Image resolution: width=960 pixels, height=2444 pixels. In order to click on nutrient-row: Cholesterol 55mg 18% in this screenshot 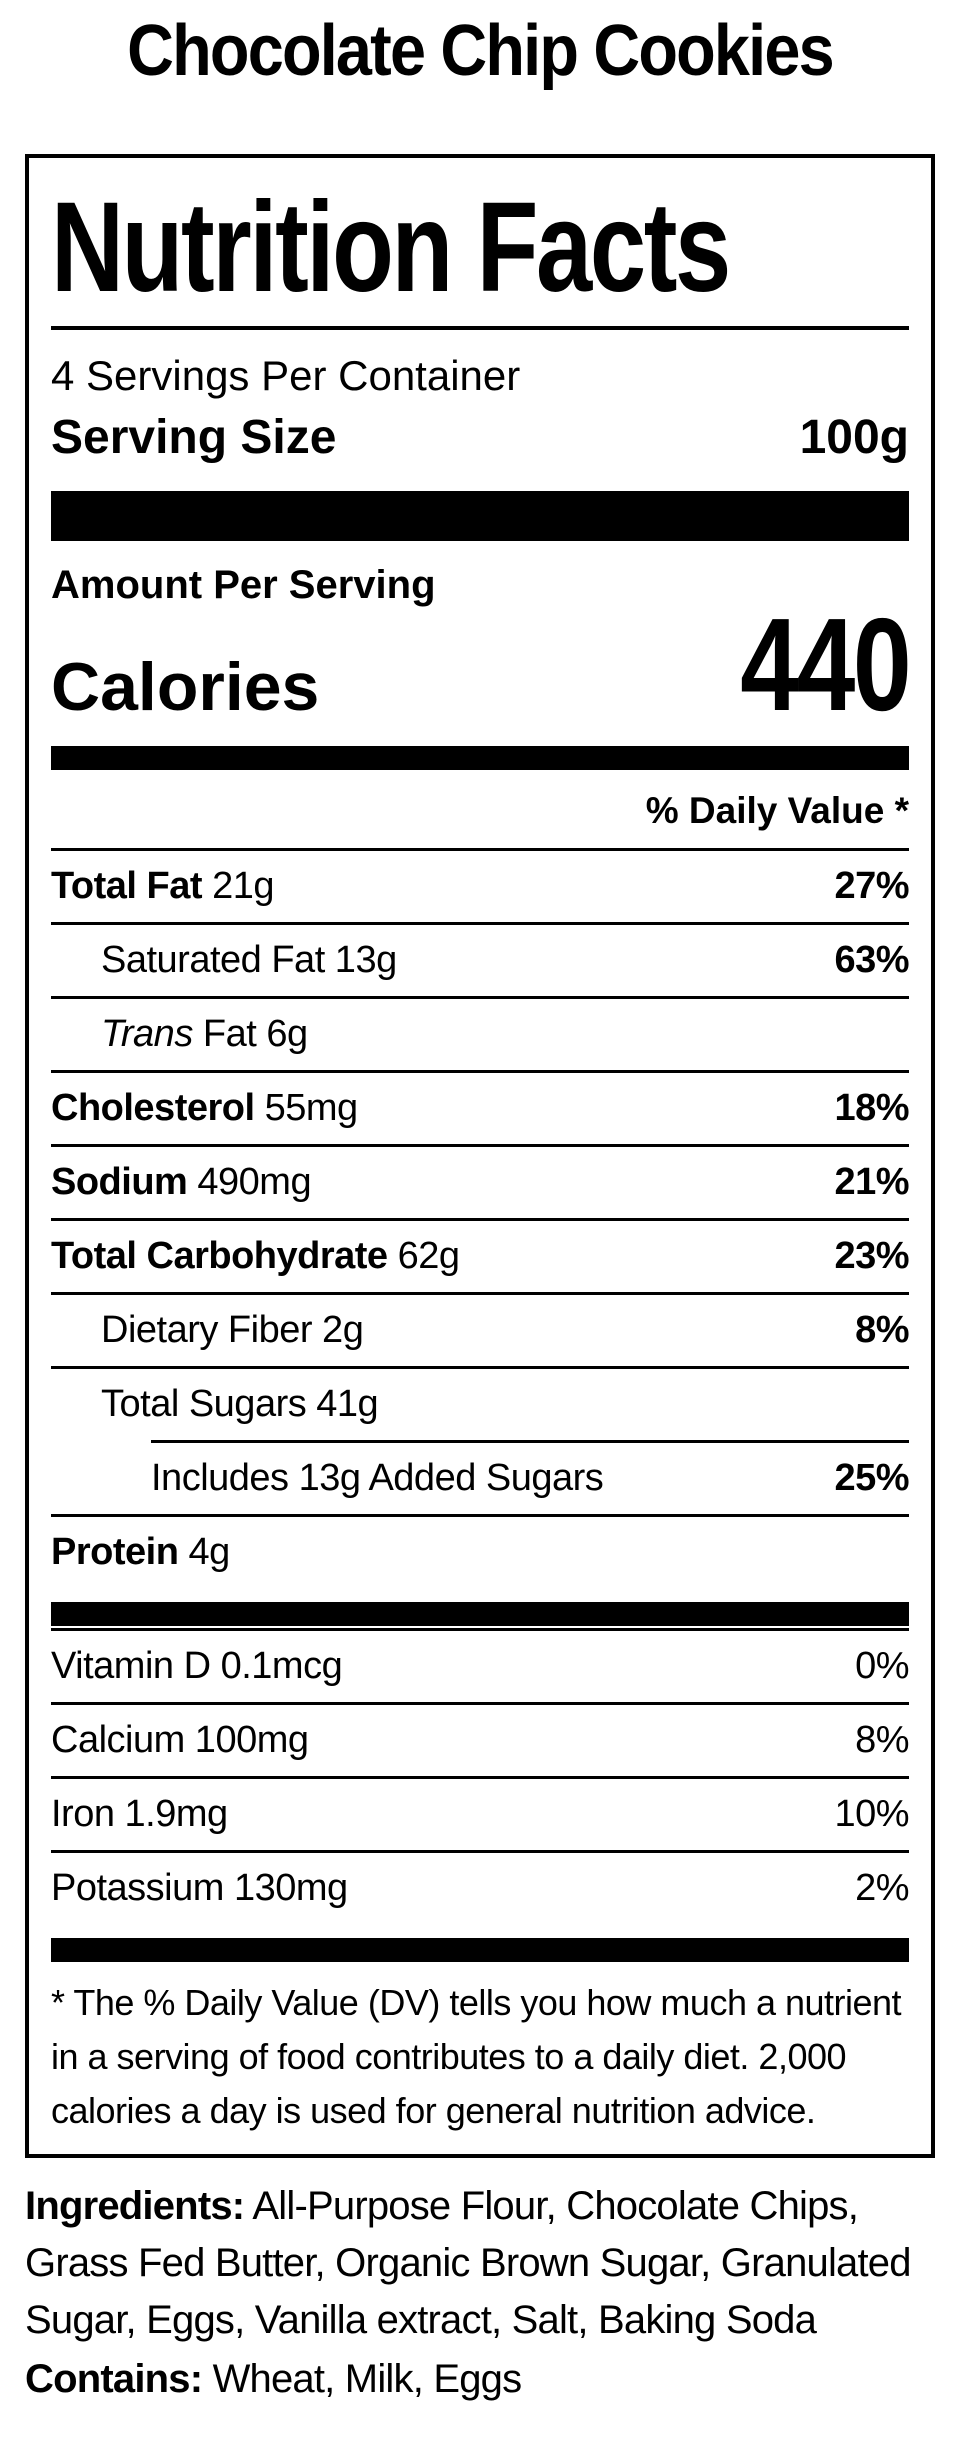, I will do `click(480, 1108)`.